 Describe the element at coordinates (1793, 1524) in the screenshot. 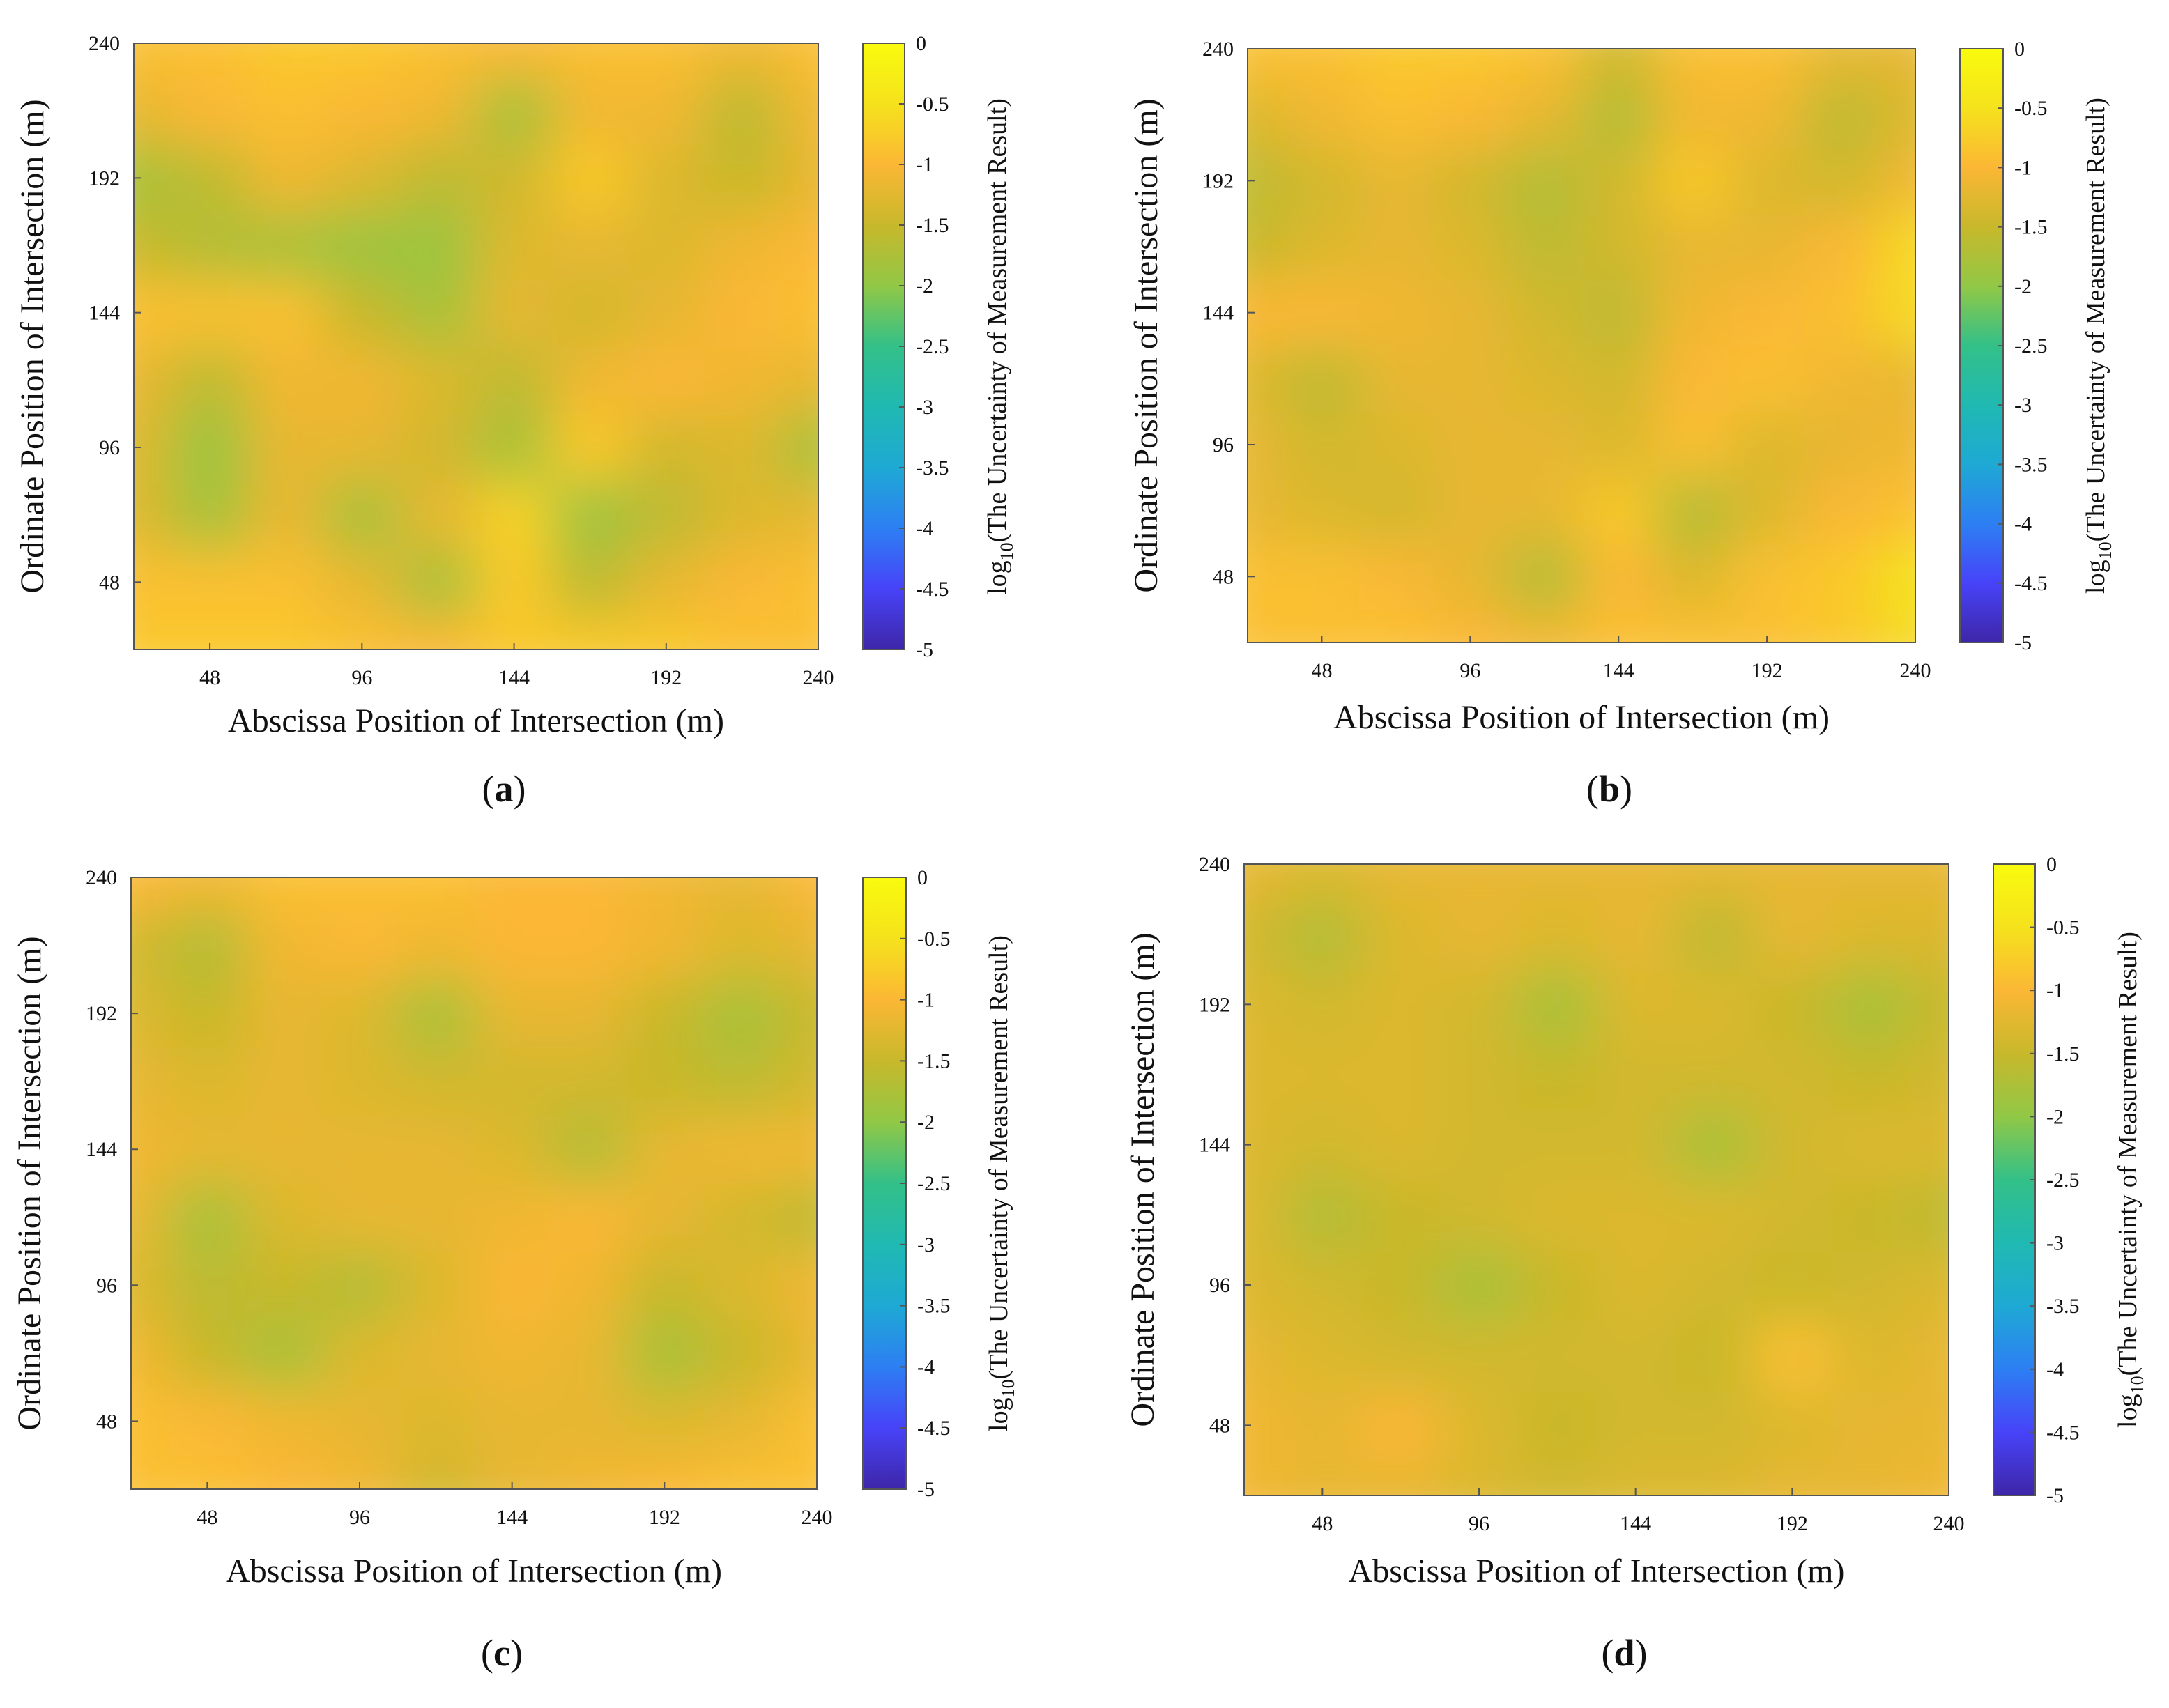

I see `x-tick-label: 192` at that location.